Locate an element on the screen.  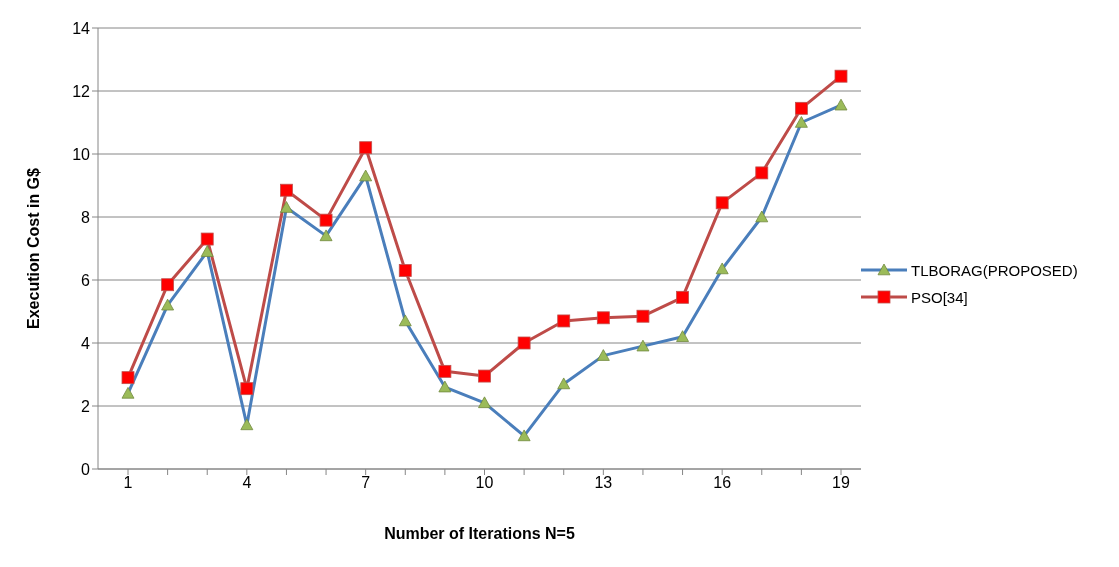
x-axis-title: Number of Iterations N=5 is located at coordinates (479, 533).